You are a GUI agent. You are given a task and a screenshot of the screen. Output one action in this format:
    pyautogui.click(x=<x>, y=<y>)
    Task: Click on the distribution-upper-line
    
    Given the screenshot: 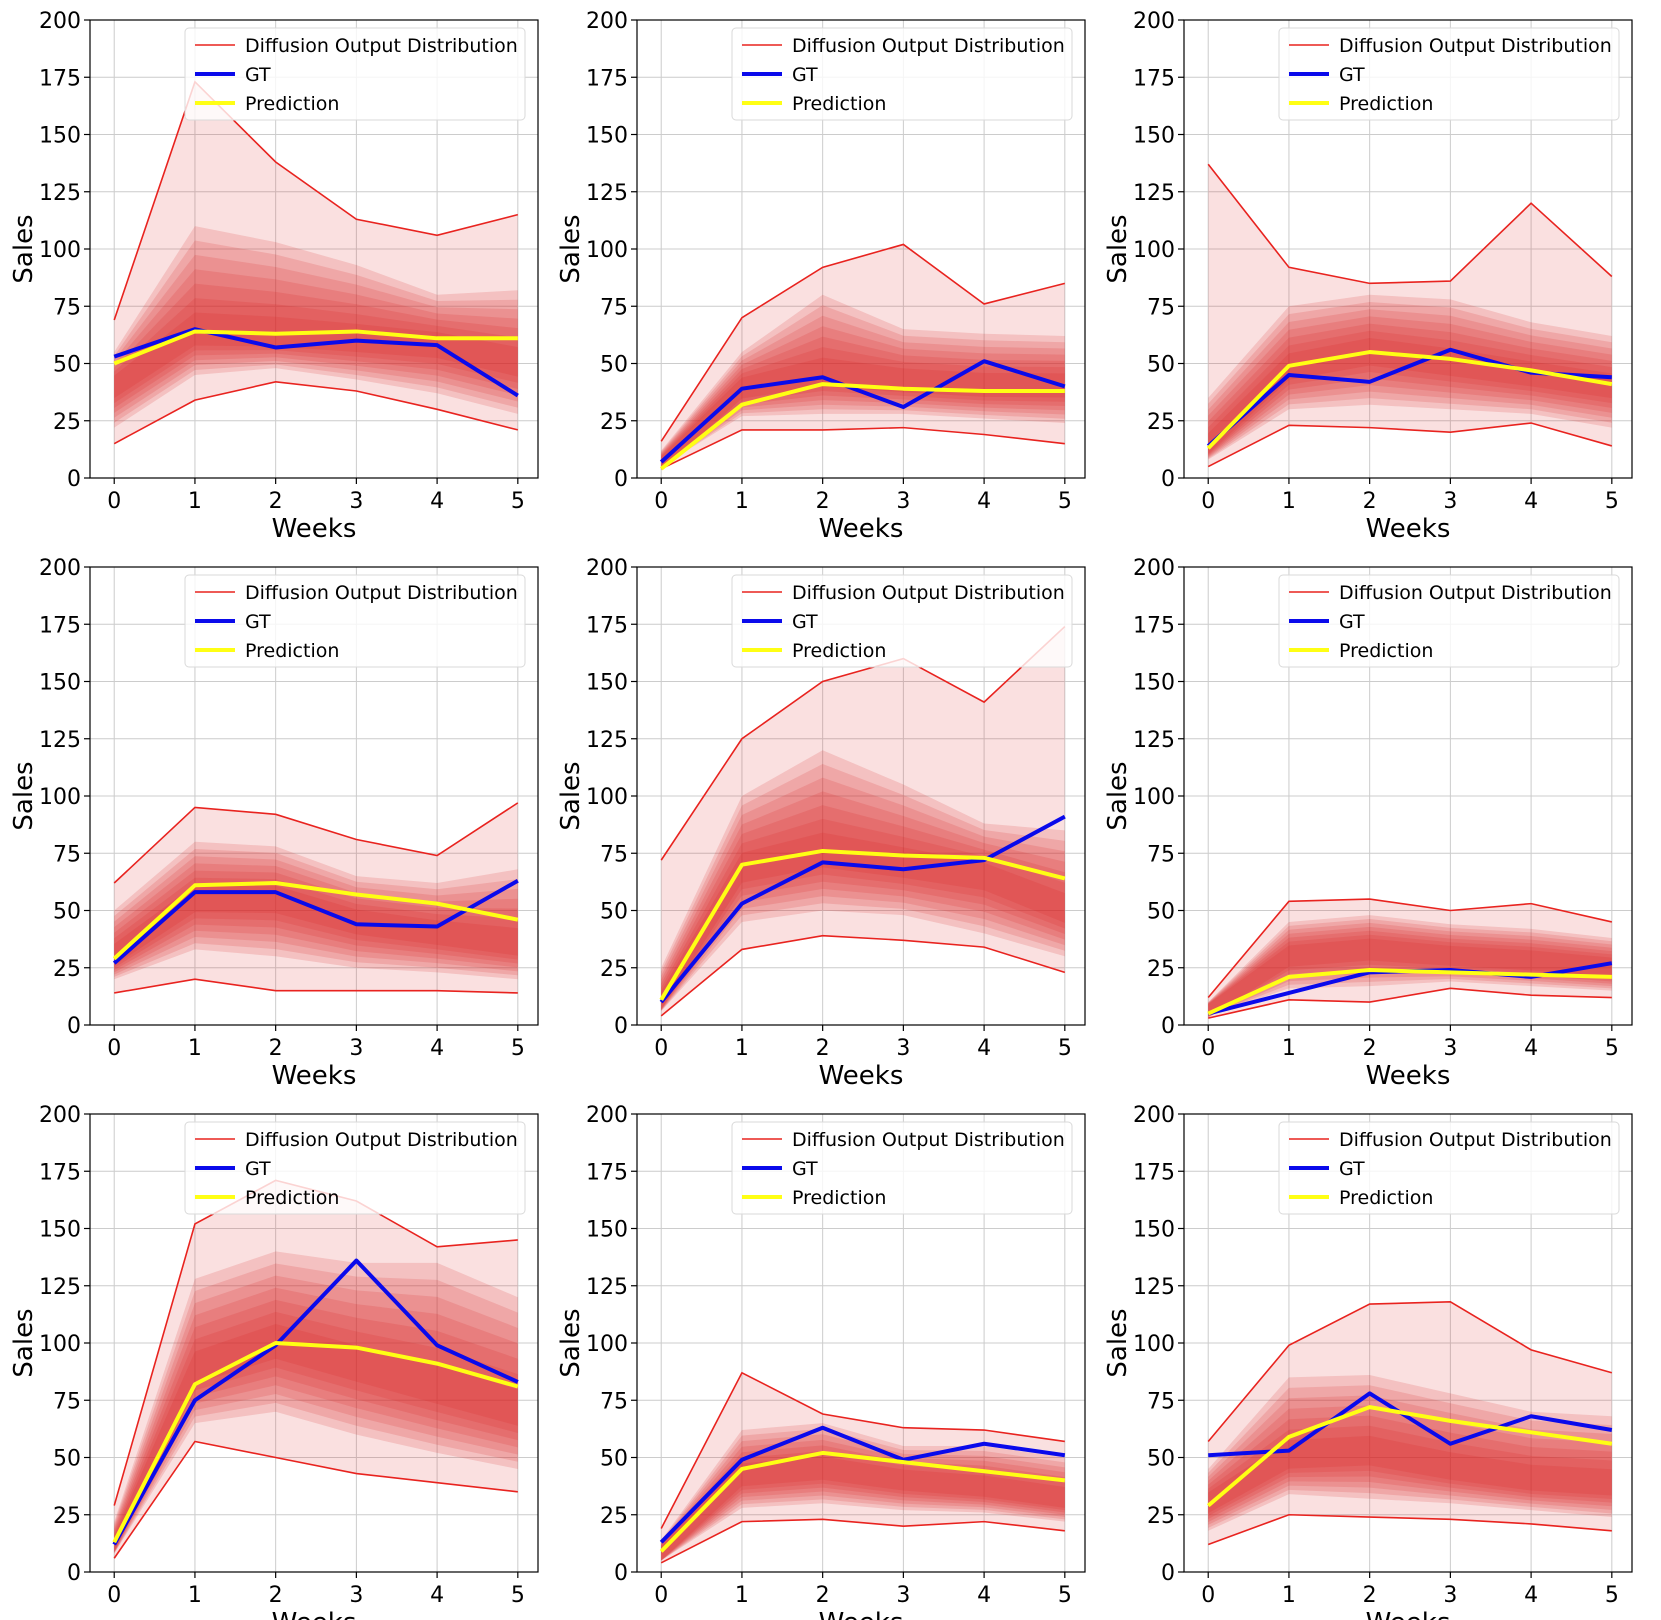 What is the action you would take?
    pyautogui.click(x=1409, y=948)
    